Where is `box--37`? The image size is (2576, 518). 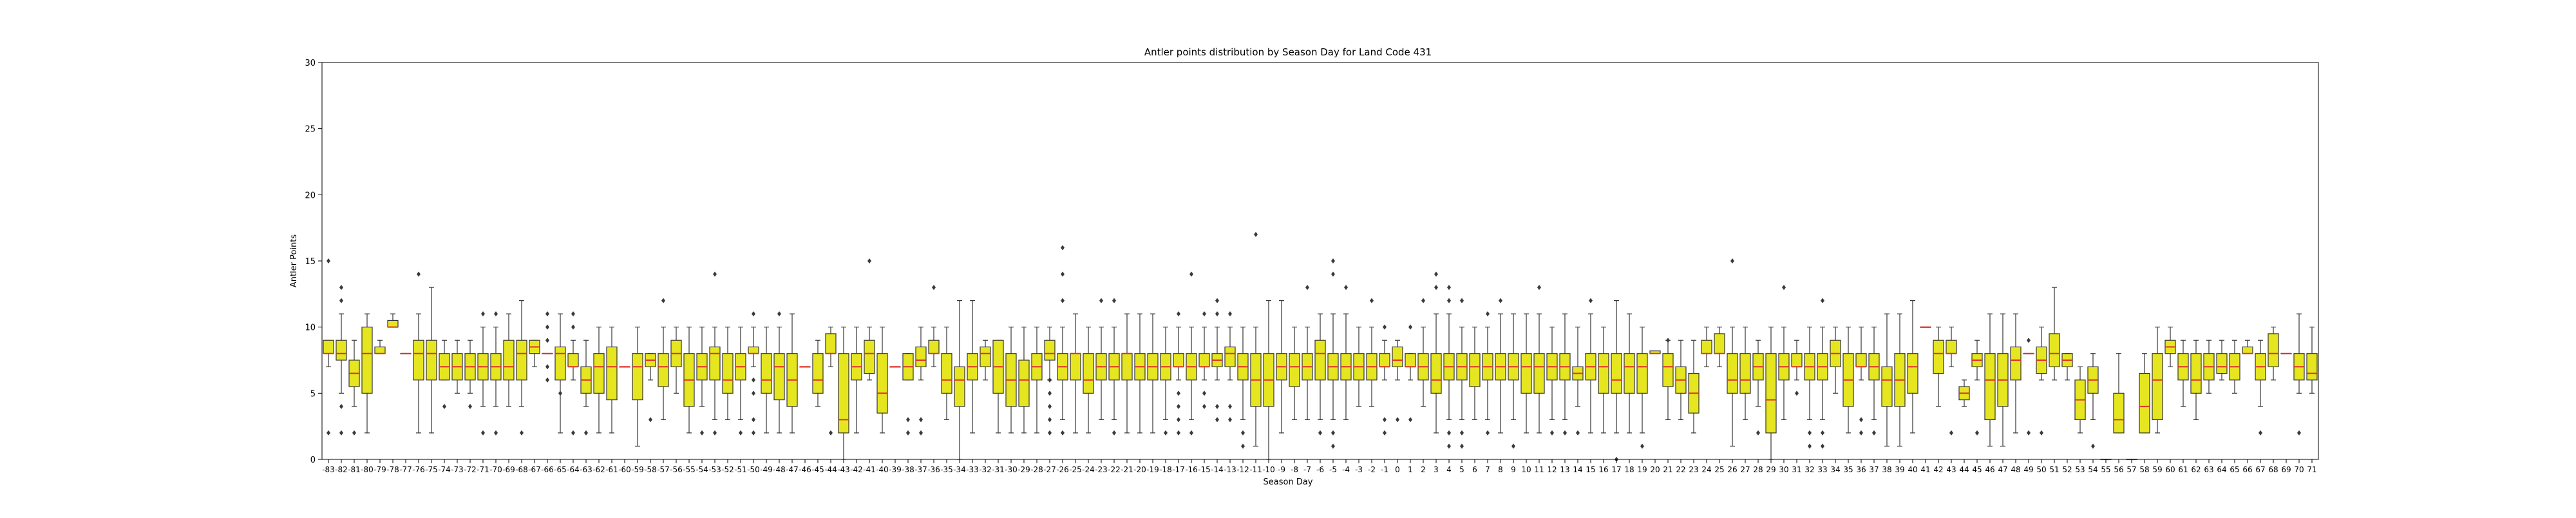
box--37 is located at coordinates (921, 381).